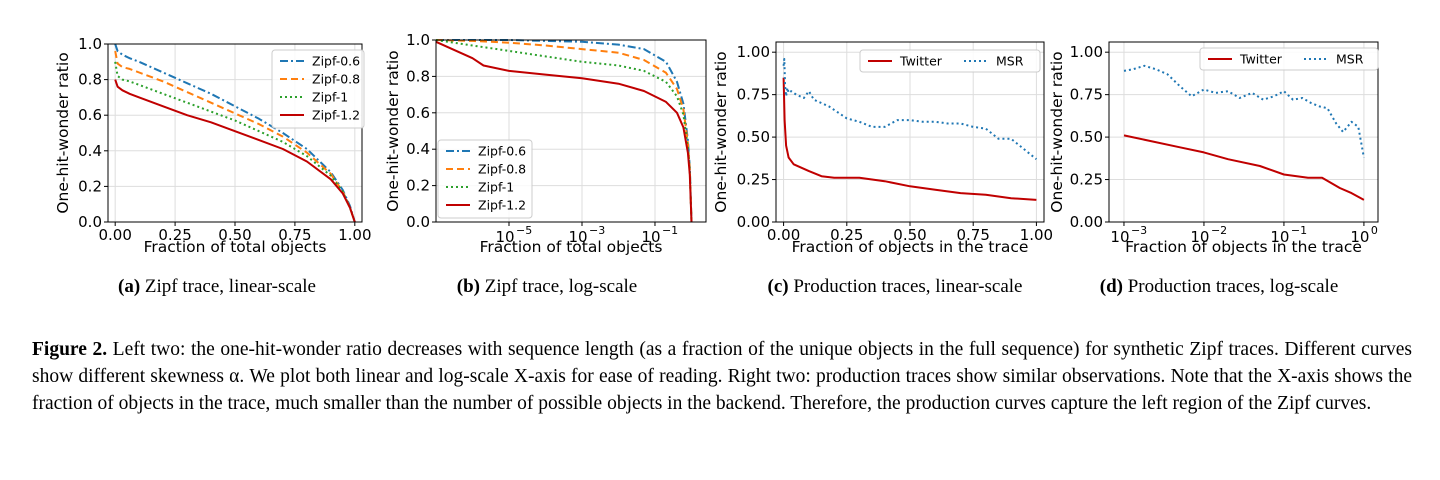  I want to click on x-tick-label-exponent: 0, so click(1374, 230).